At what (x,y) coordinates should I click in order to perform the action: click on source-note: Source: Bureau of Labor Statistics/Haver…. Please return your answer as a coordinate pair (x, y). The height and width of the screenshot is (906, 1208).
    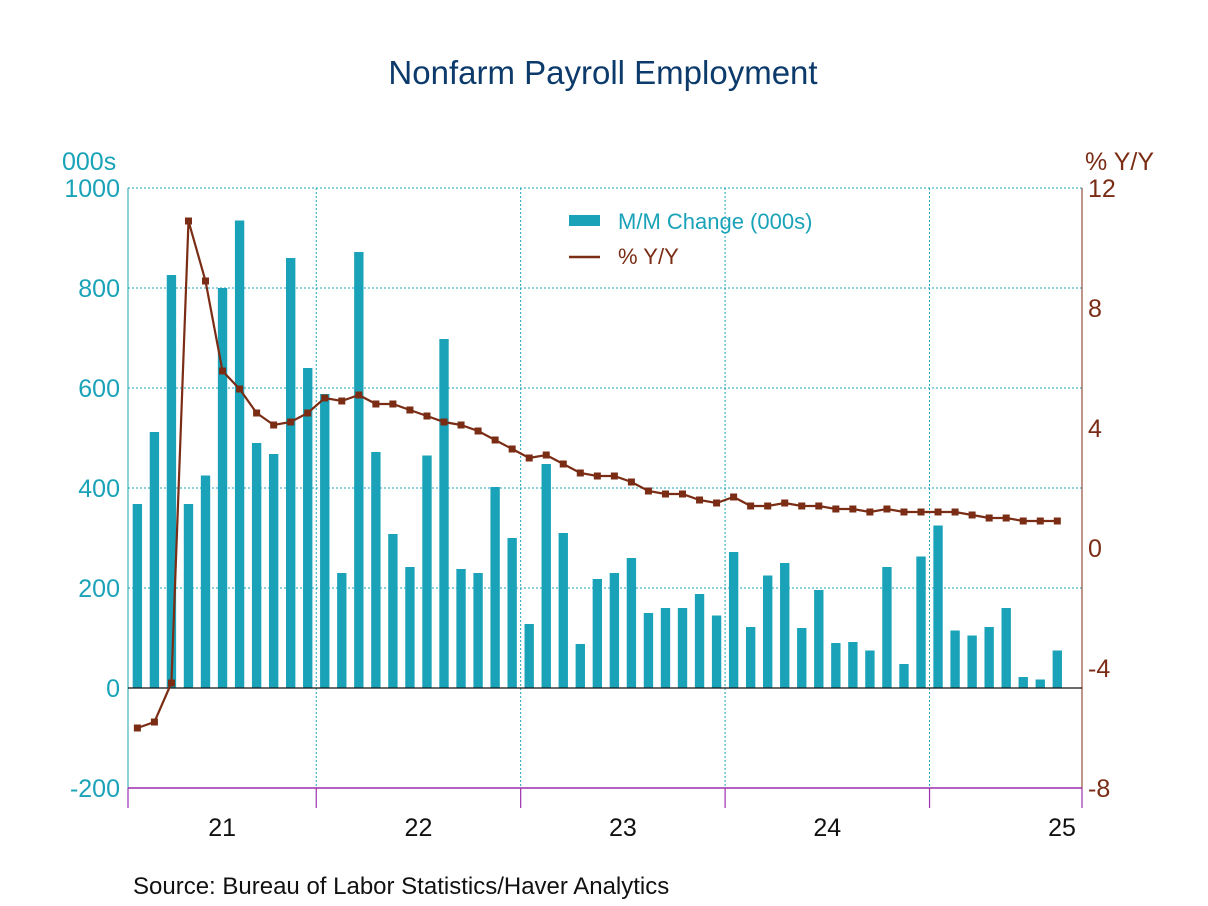
    Looking at the image, I should click on (401, 886).